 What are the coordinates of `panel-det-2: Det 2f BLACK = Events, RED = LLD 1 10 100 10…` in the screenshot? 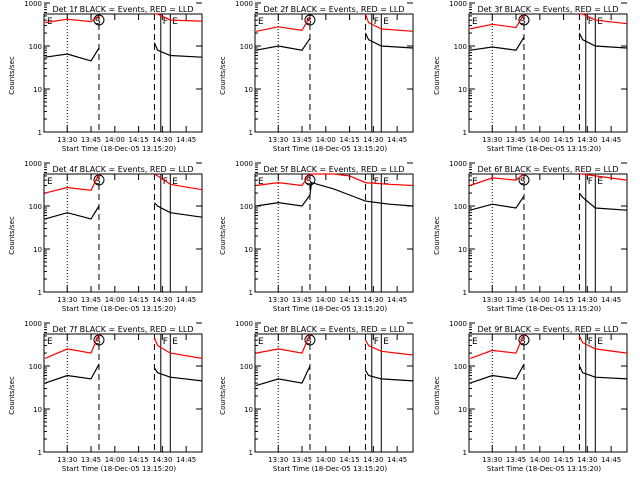 It's located at (316, 76).